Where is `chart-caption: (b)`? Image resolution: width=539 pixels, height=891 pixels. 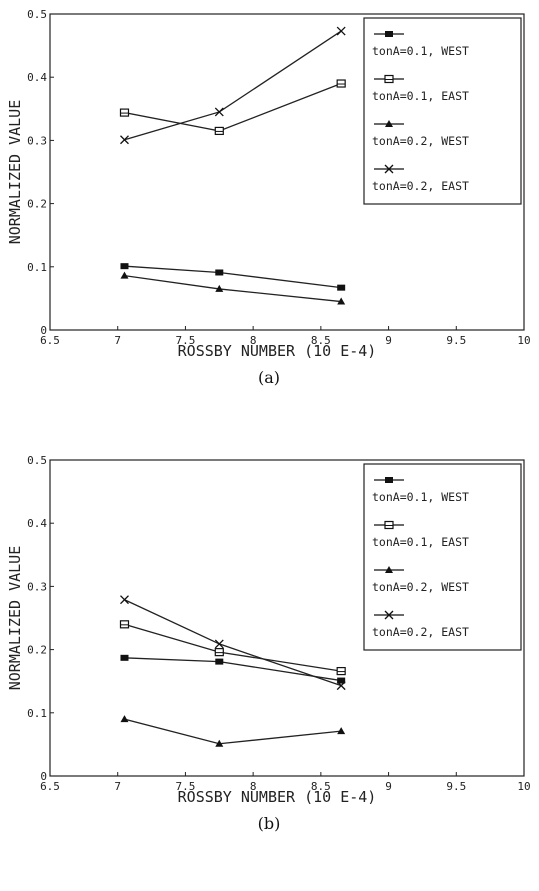
chart-caption: (b) is located at coordinates (269, 823).